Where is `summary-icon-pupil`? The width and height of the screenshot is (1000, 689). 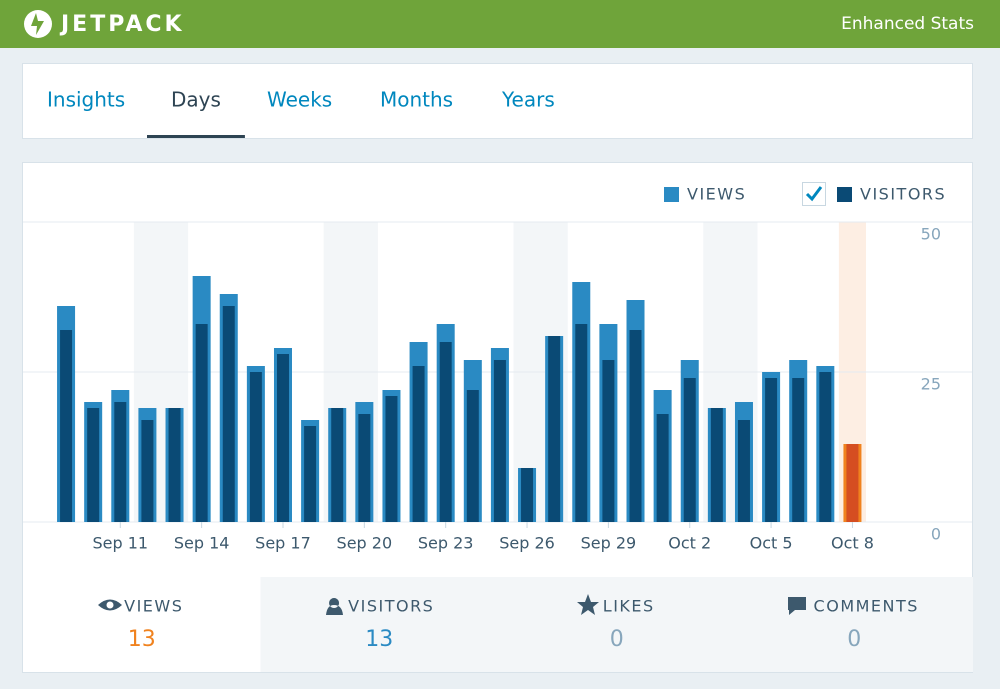
summary-icon-pupil is located at coordinates (110, 605).